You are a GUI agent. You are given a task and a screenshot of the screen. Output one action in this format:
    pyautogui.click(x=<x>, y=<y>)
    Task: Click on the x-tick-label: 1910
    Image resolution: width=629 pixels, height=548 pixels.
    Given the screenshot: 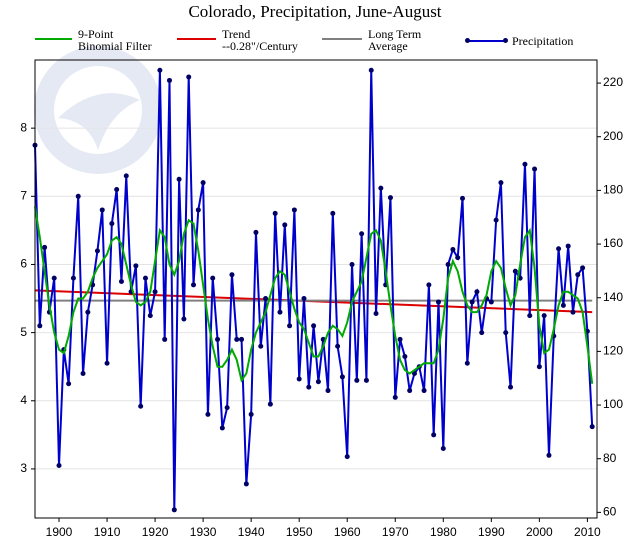 What is the action you would take?
    pyautogui.click(x=107, y=532)
    